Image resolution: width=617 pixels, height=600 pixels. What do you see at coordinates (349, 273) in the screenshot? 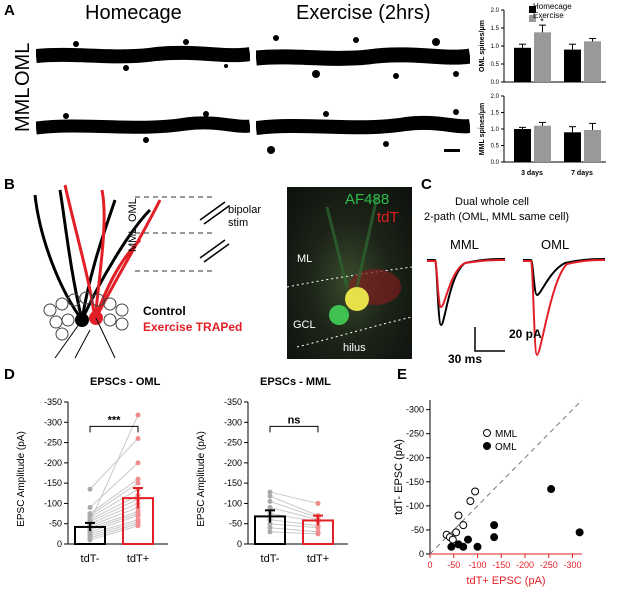
I see `fluorescence-image: AF488 tdT ML GCL hilus` at bounding box center [349, 273].